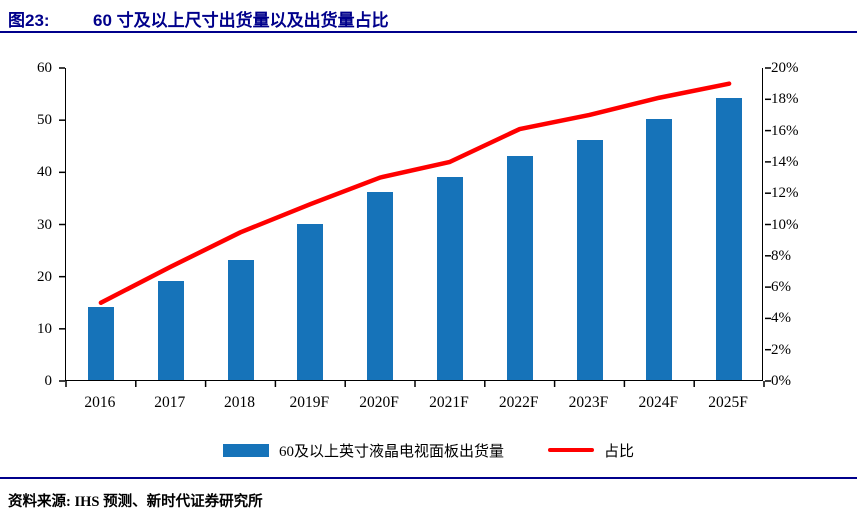  What do you see at coordinates (785, 130) in the screenshot?
I see `right-axis-tick-label: 16%` at bounding box center [785, 130].